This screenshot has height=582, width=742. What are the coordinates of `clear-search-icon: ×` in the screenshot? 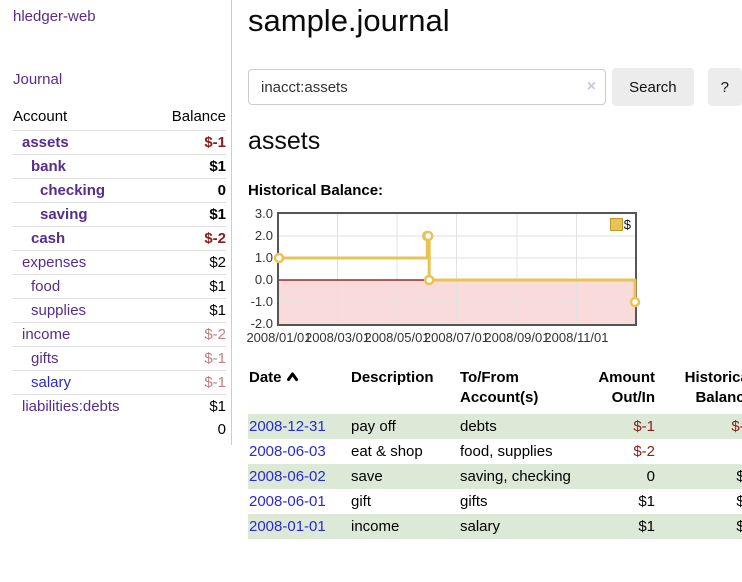 It's located at (591, 87).